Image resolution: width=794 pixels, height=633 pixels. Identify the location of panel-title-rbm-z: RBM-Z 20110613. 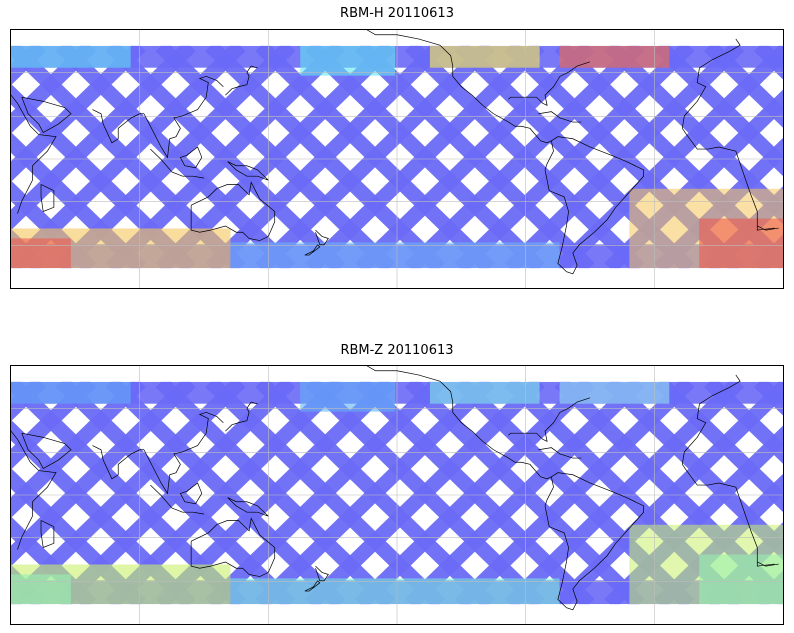
(397, 350).